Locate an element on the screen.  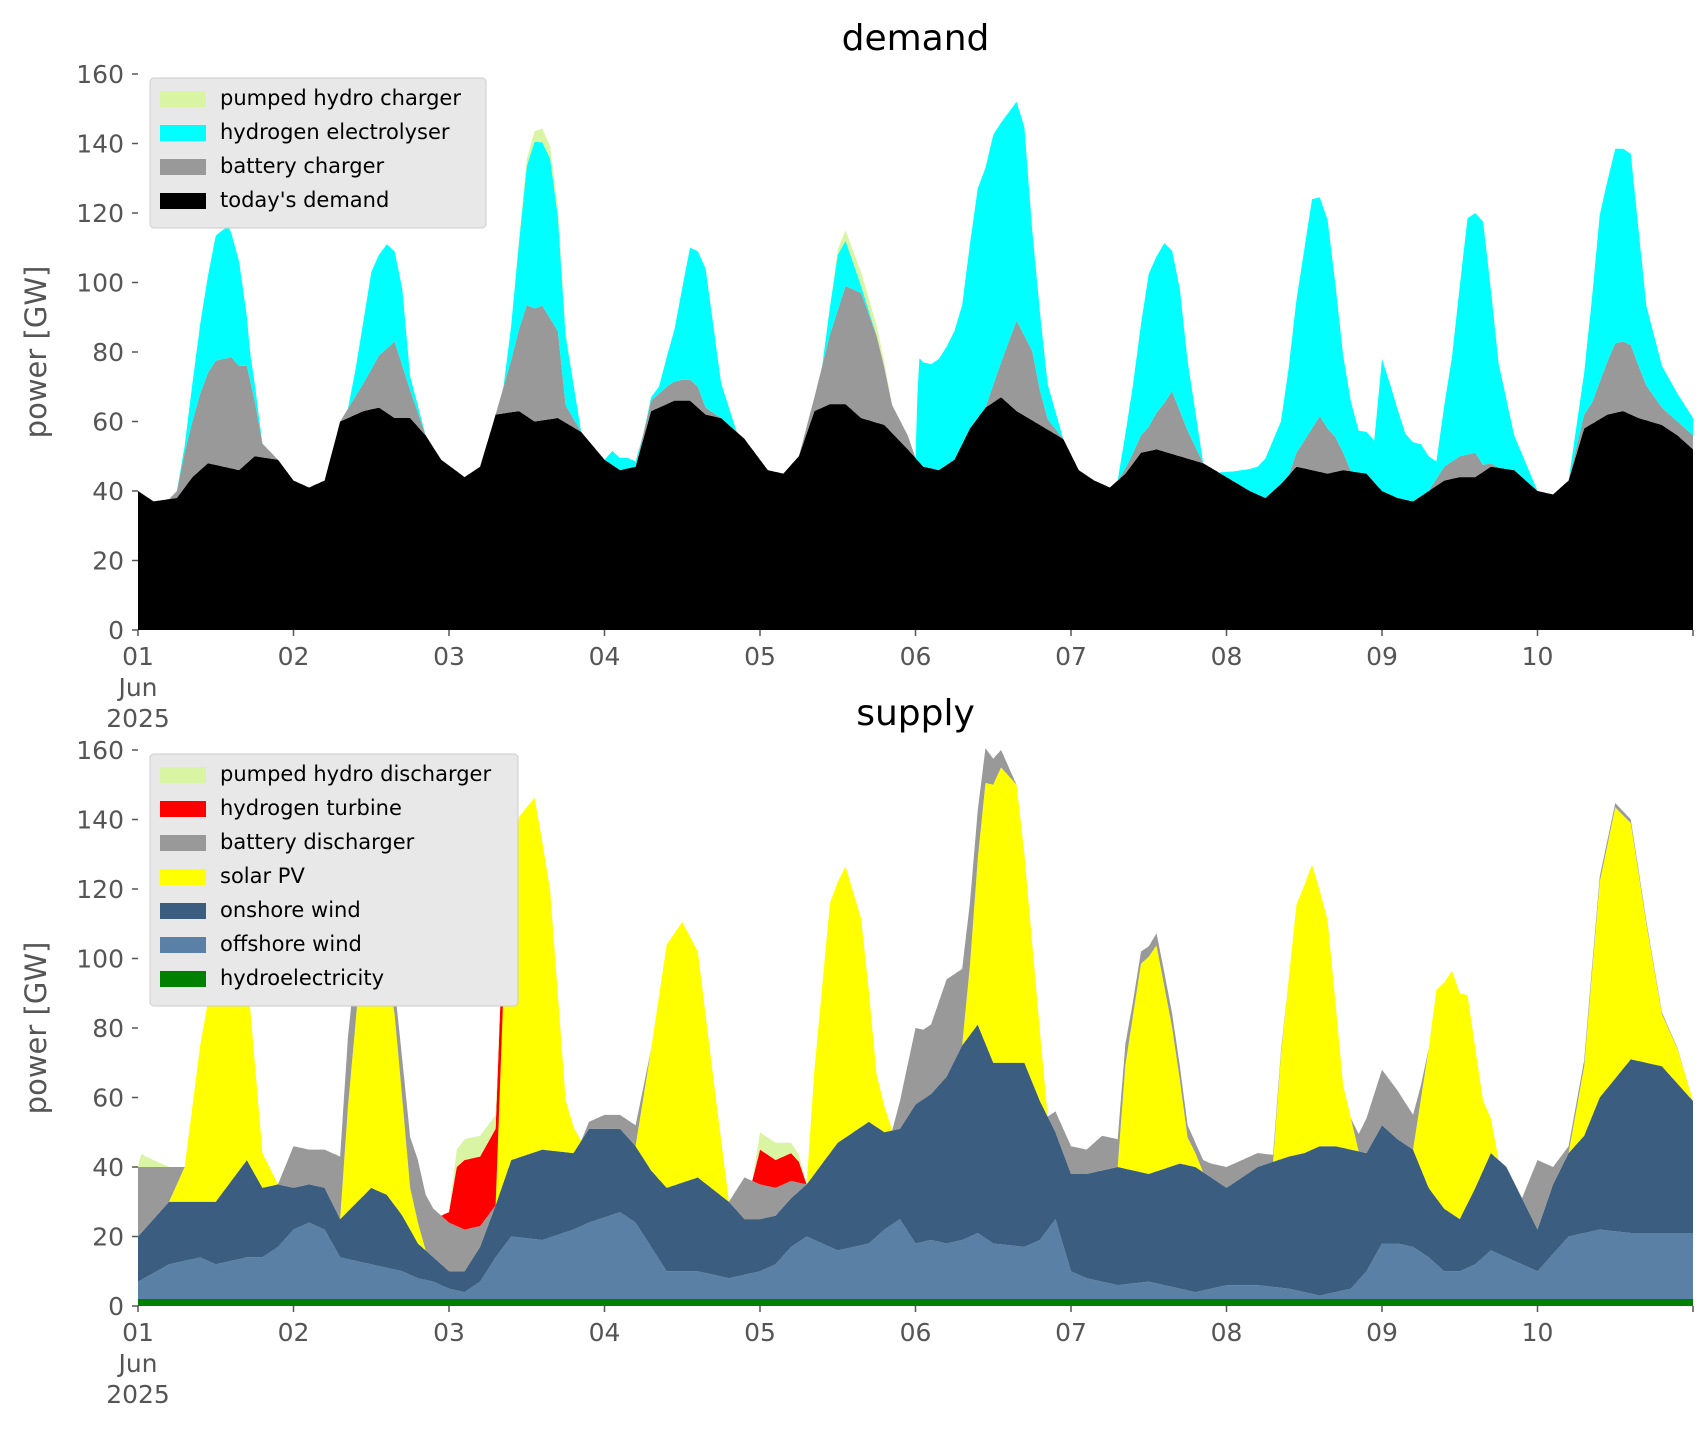
area-hydroelectricity is located at coordinates (915, 1302).